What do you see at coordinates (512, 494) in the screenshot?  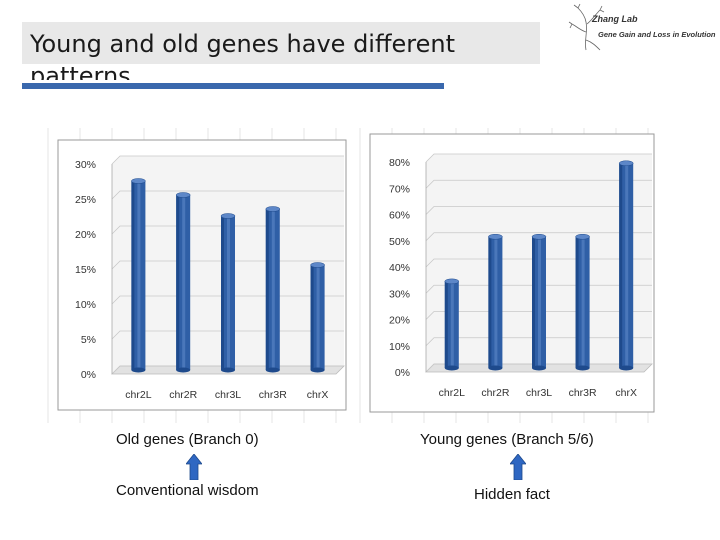 I see `hidden-fact-note: Hidden fact` at bounding box center [512, 494].